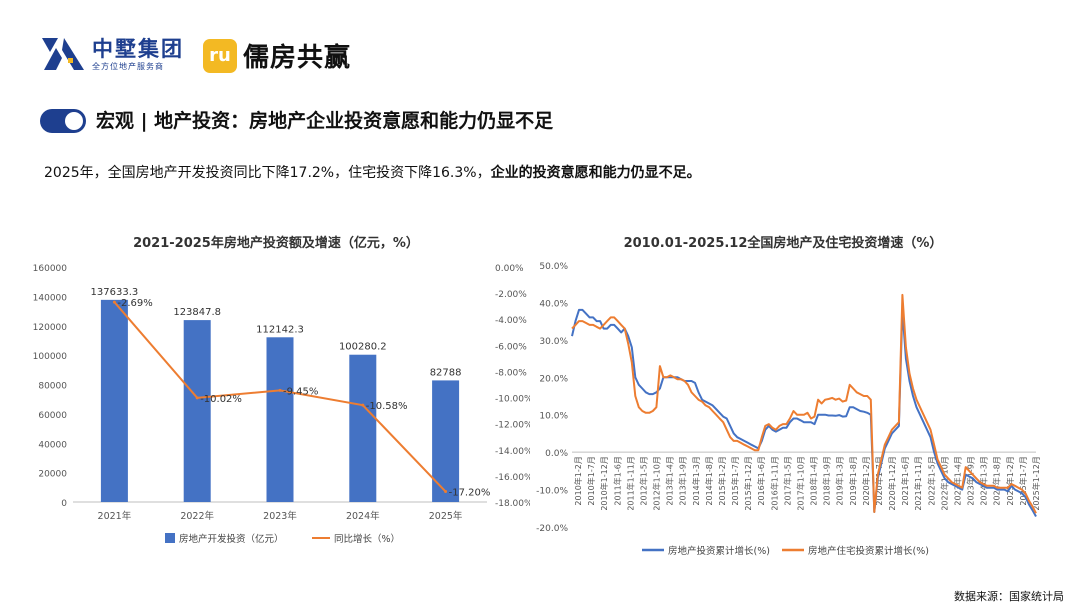  Describe the element at coordinates (197, 516) in the screenshot. I see `category-label: 2022年` at that location.